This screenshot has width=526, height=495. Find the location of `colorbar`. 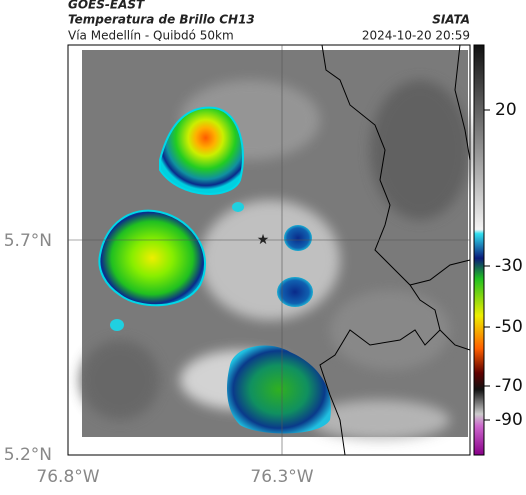

colorbar is located at coordinates (479, 250).